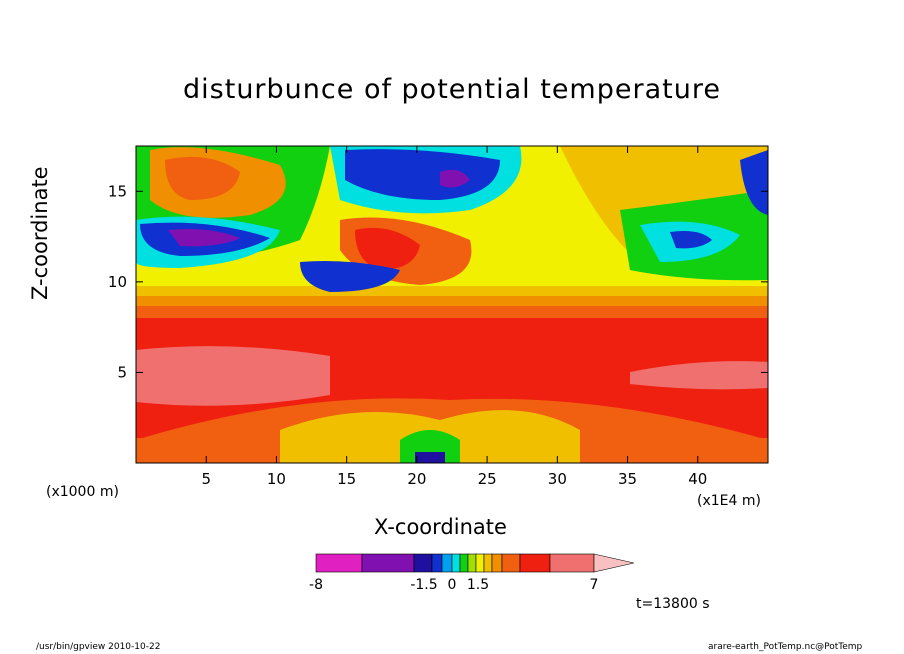 The height and width of the screenshot is (654, 904). I want to click on y-tick-label: 10, so click(117, 282).